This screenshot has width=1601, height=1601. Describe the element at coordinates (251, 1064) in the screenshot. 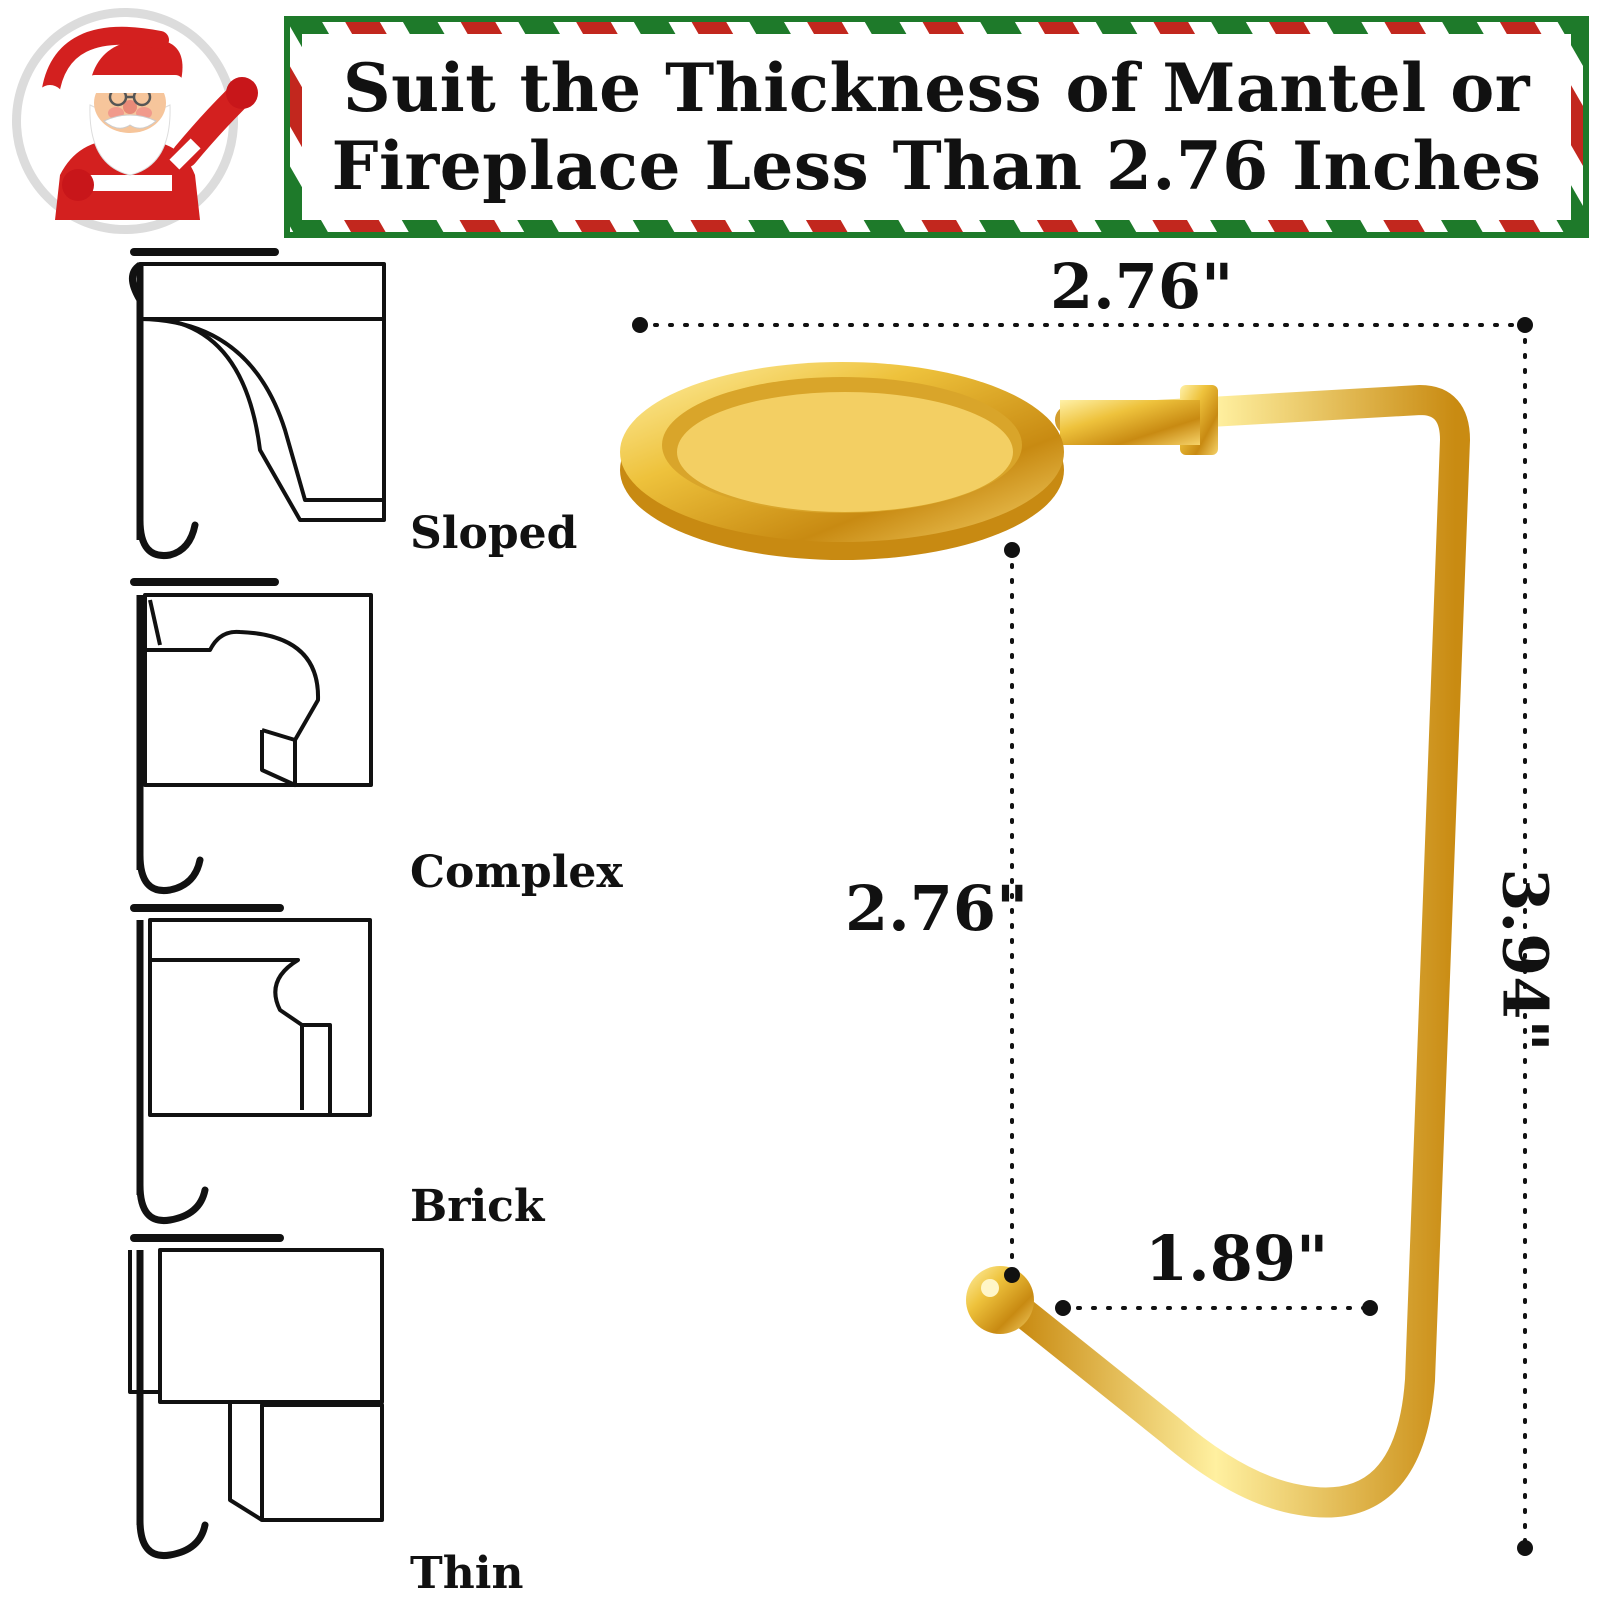

I see `brick-mantel-icon` at that location.